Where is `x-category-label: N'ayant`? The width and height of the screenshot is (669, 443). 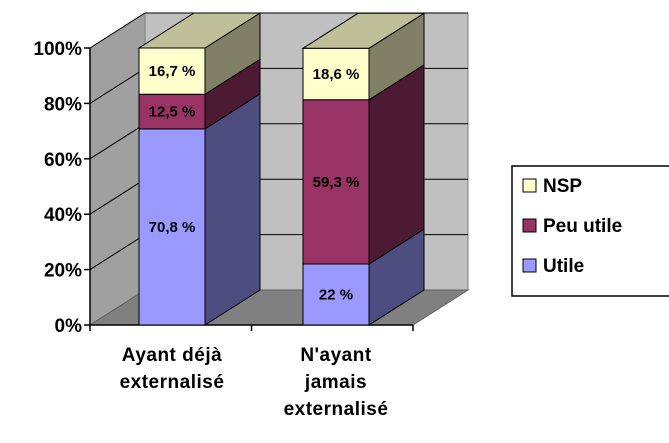
x-category-label: N'ayant is located at coordinates (336, 355).